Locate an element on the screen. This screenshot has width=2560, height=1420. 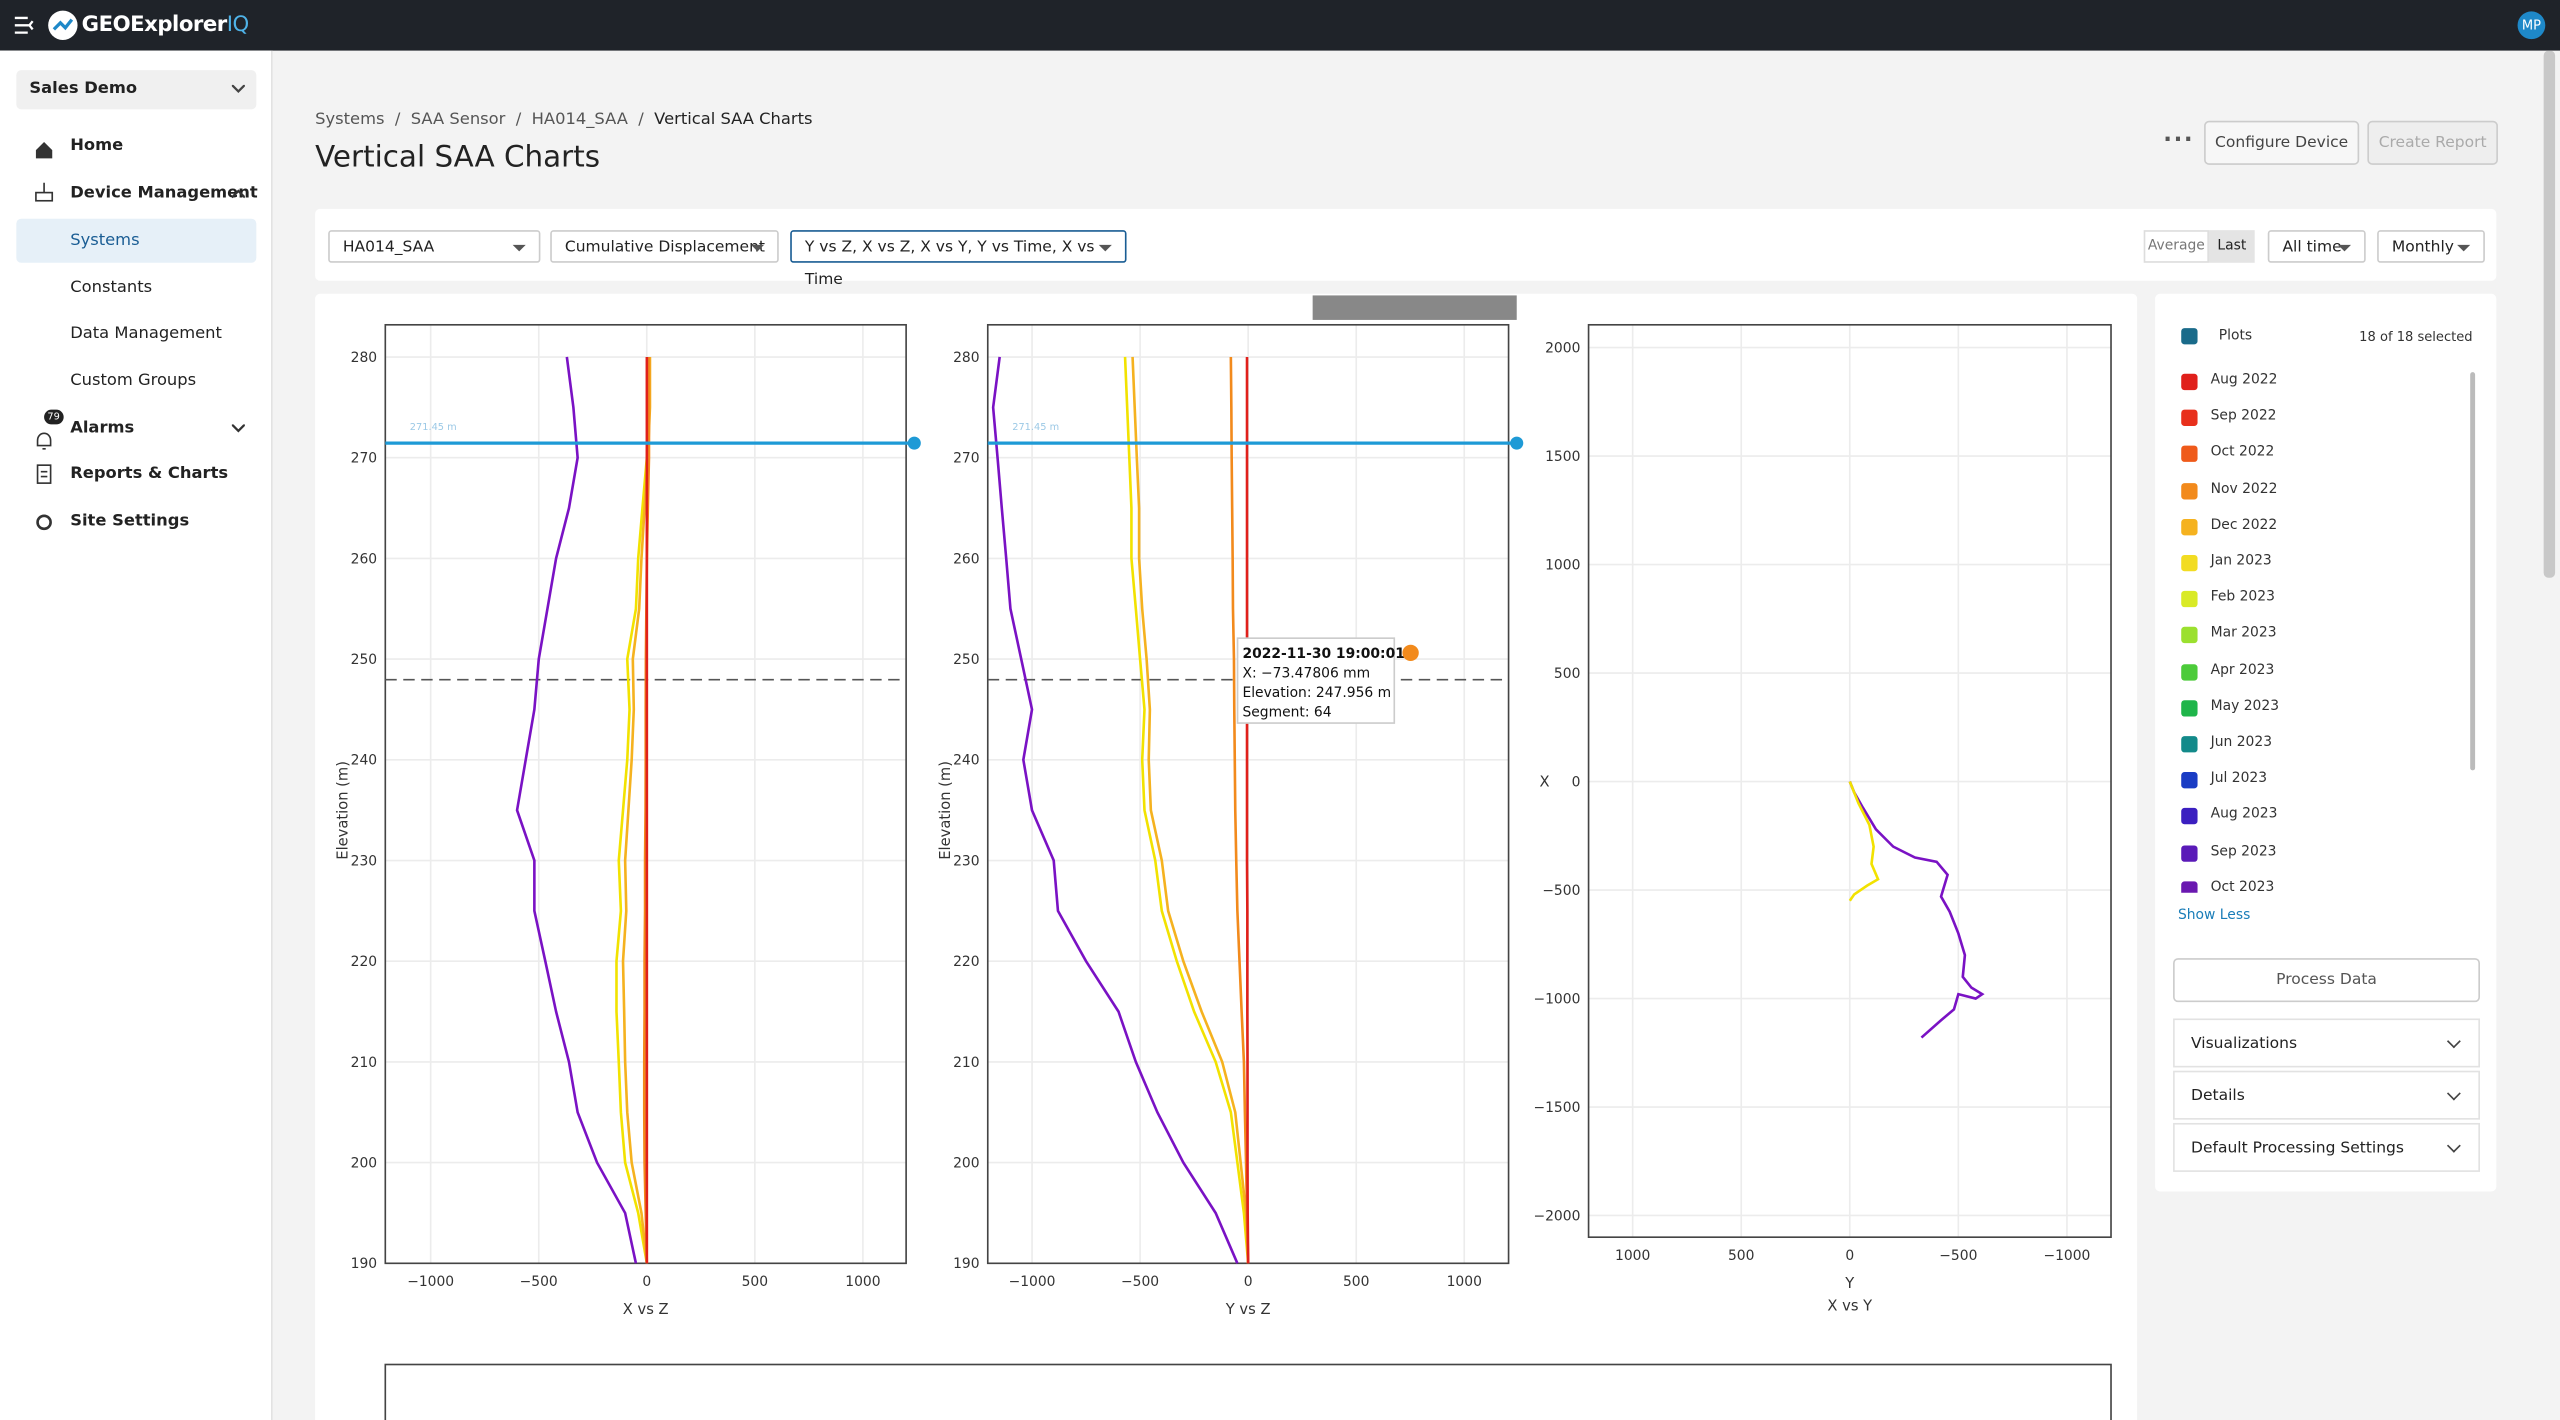
dropdown: All time is located at coordinates (2316, 246).